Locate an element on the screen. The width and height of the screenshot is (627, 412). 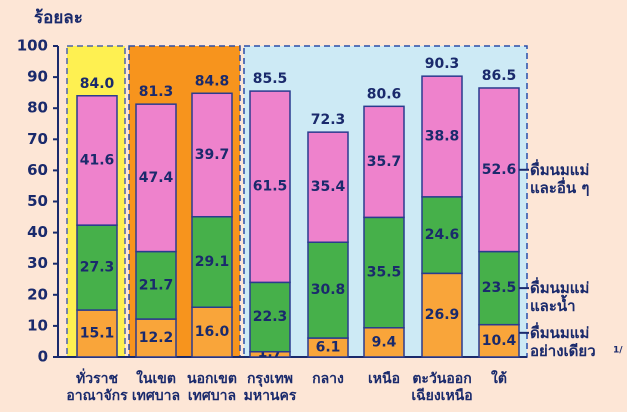
data-label: 35.4 is located at coordinates (328, 187).